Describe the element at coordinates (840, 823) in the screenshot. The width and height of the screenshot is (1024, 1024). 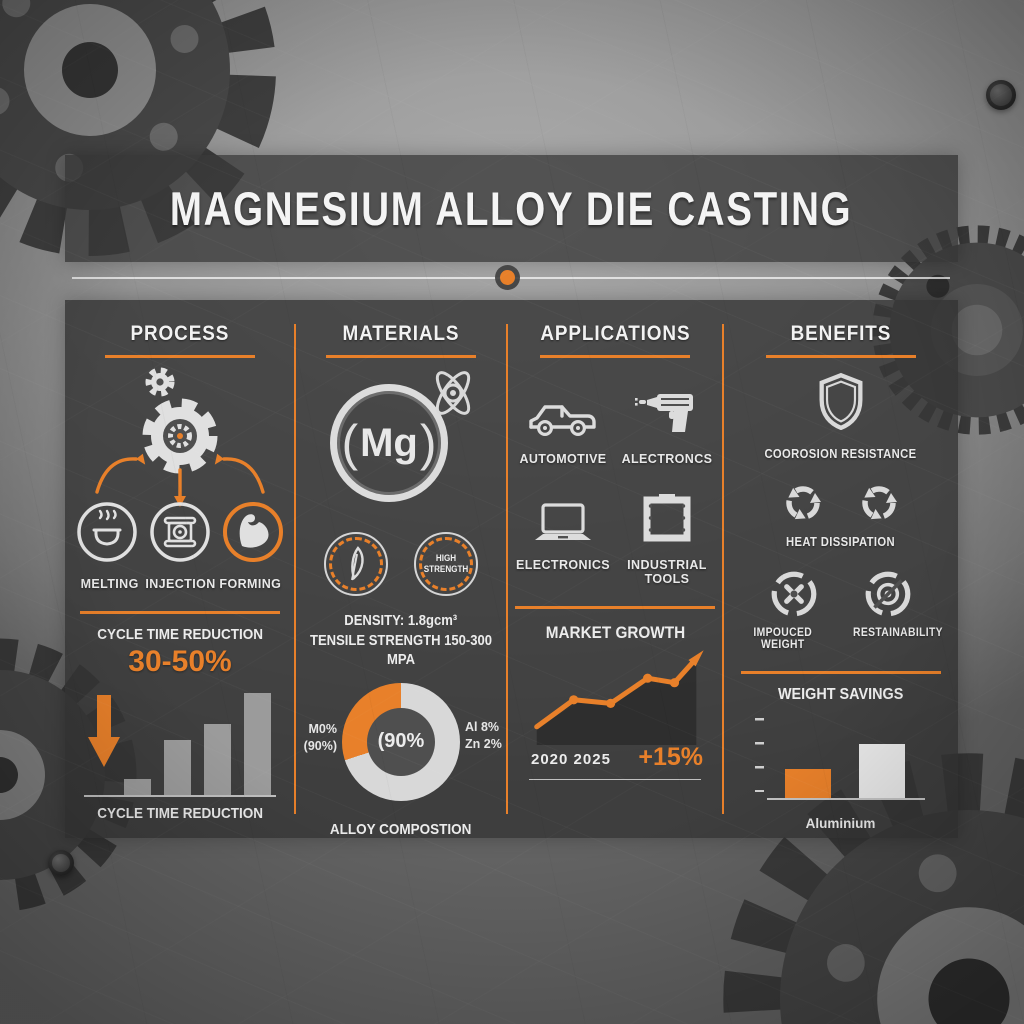
I see `weight-xaxis-label: Aluminium` at that location.